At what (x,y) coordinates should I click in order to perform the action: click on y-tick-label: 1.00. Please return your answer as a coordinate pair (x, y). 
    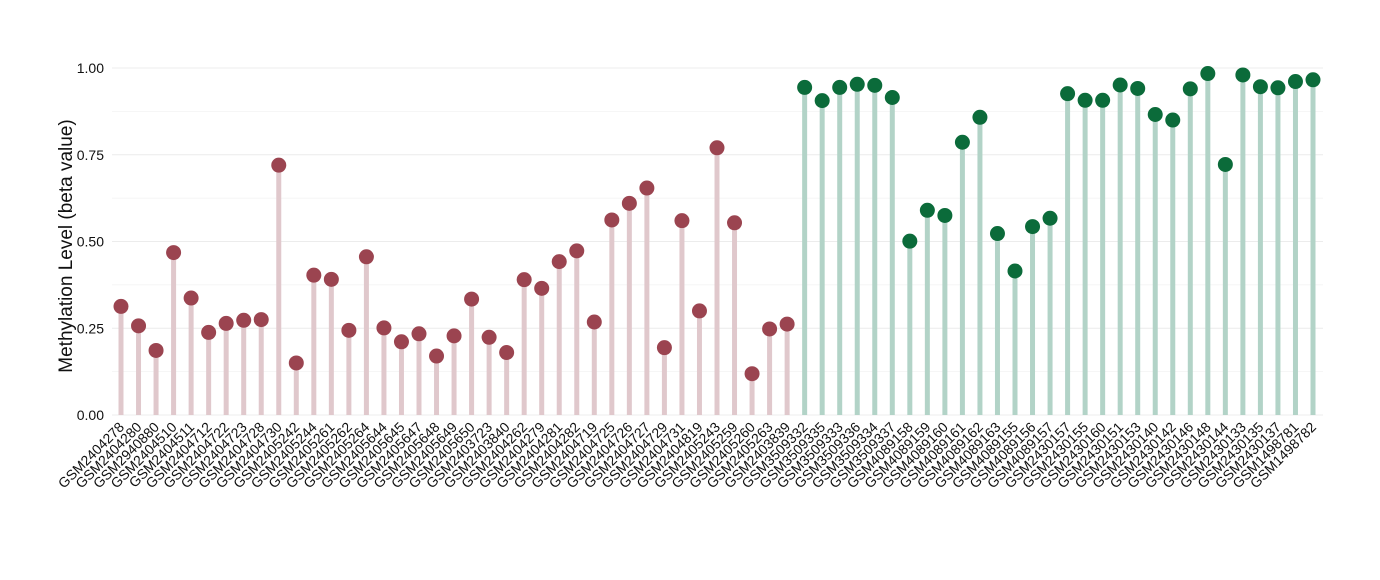
    Looking at the image, I should click on (90, 68).